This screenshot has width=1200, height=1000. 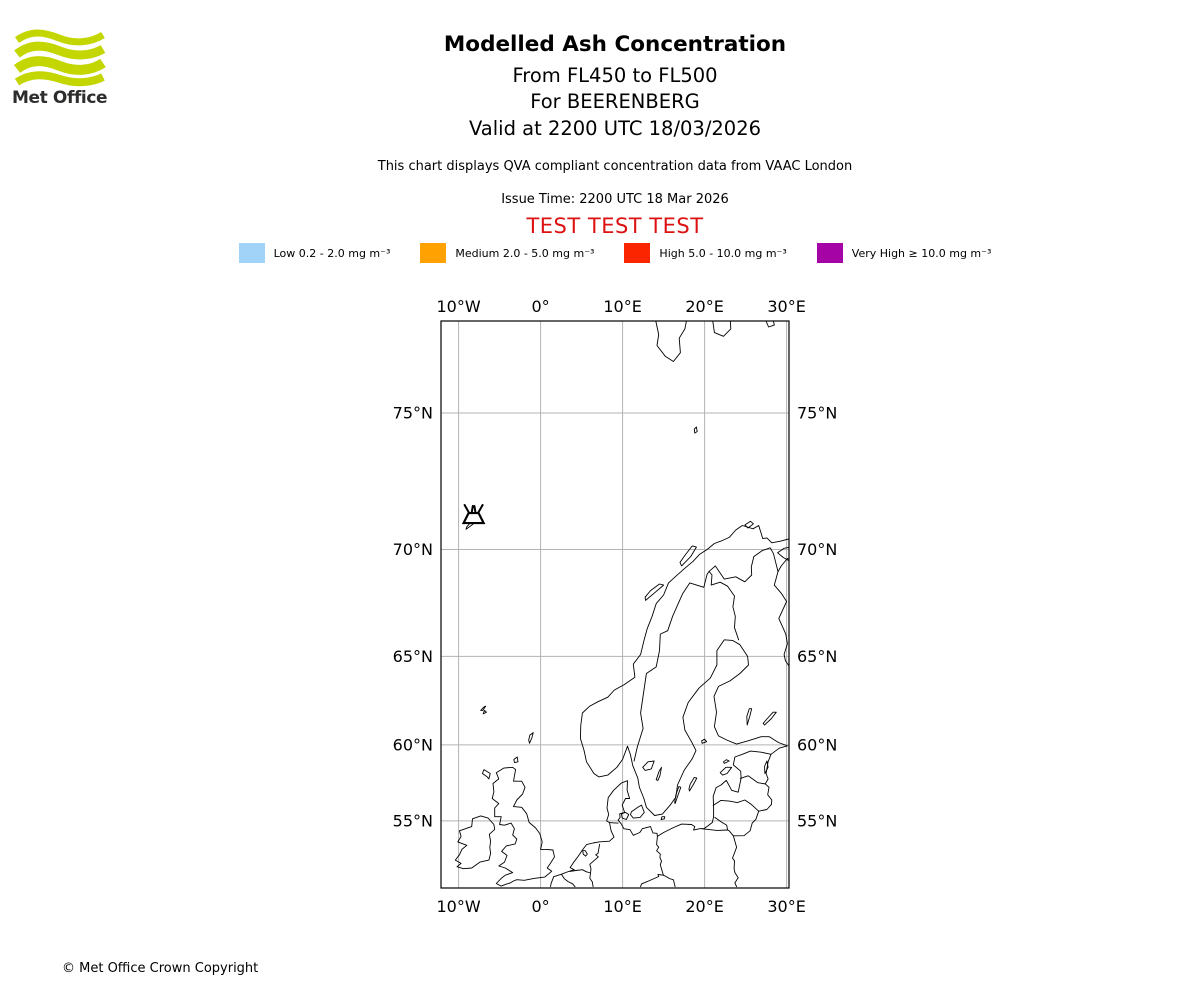 What do you see at coordinates (783, 565) in the screenshot?
I see `border-norway-russia` at bounding box center [783, 565].